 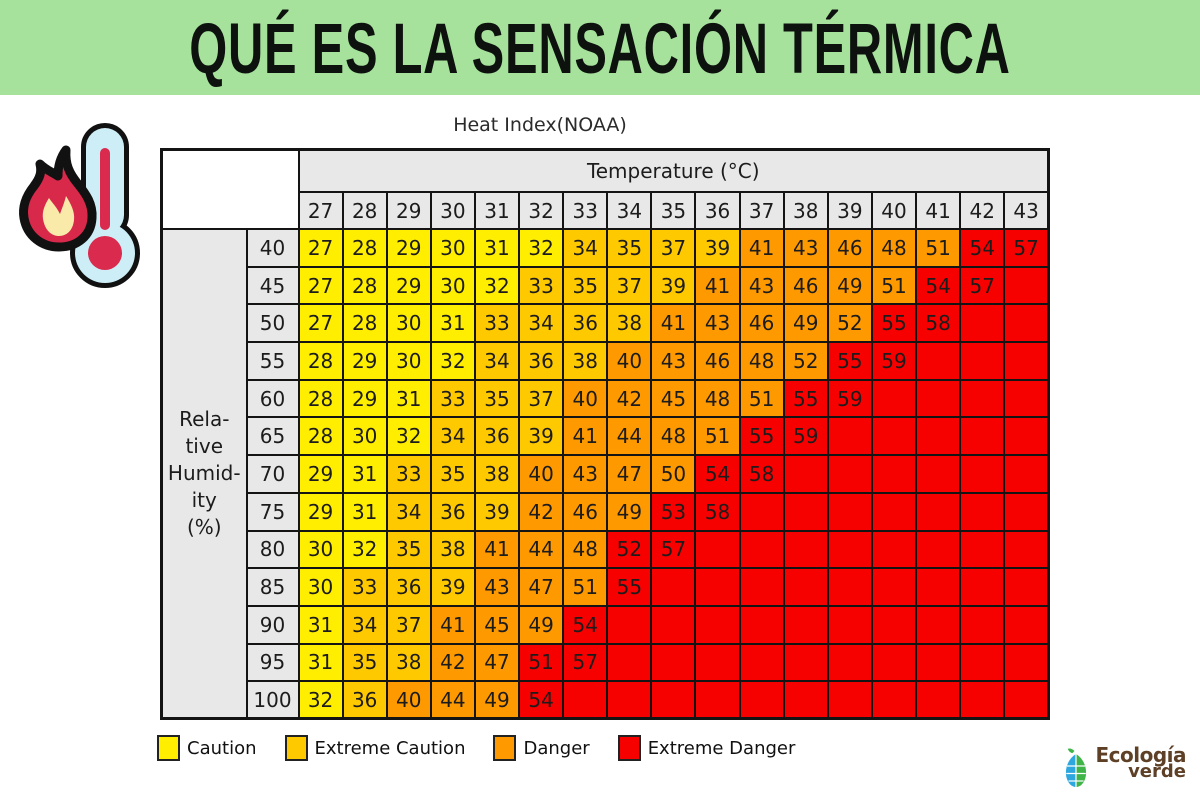 What do you see at coordinates (272, 624) in the screenshot?
I see `humidity-row-header: 90` at bounding box center [272, 624].